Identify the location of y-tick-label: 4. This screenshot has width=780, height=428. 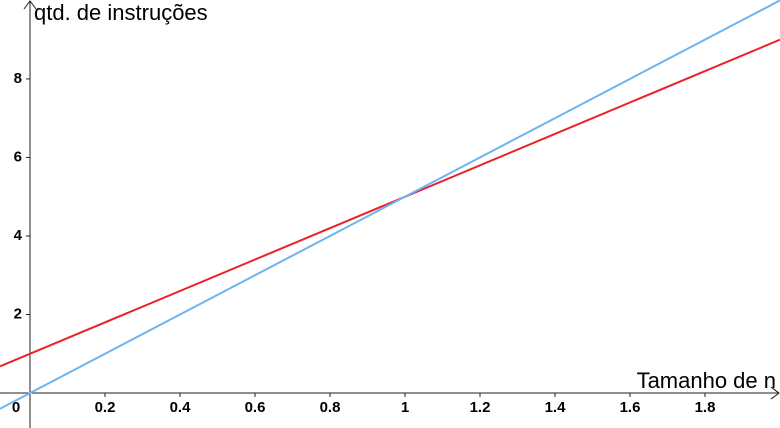
(18, 235).